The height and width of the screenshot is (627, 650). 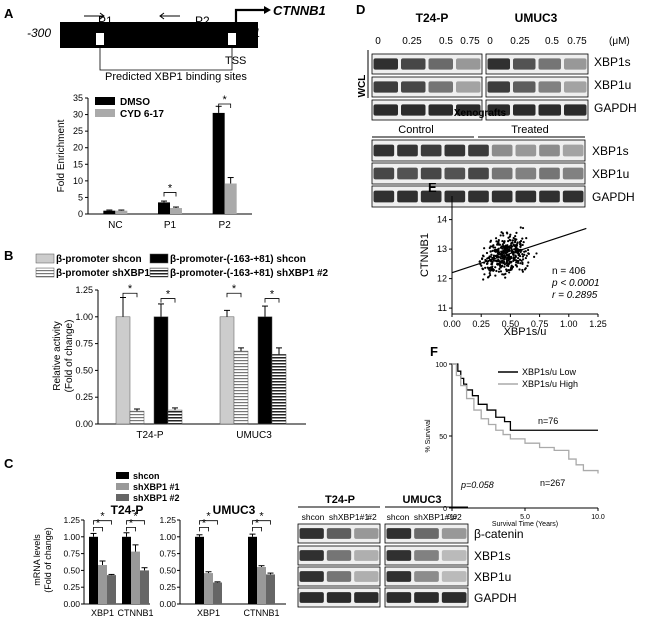 I want to click on tss-arrow-head, so click(x=267, y=10).